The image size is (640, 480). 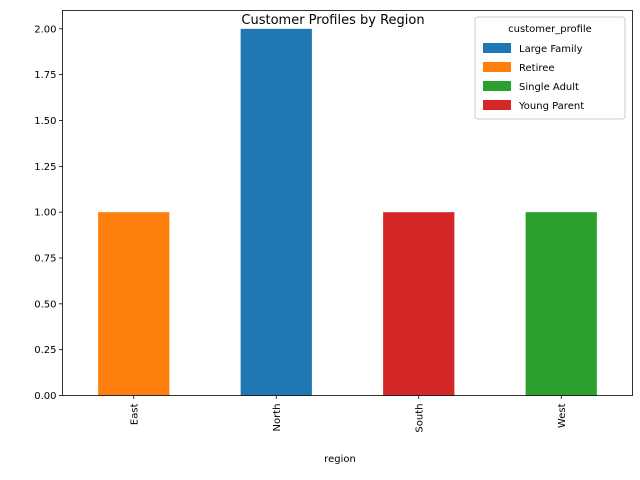 What do you see at coordinates (550, 29) in the screenshot?
I see `legend-title: customer_profile` at bounding box center [550, 29].